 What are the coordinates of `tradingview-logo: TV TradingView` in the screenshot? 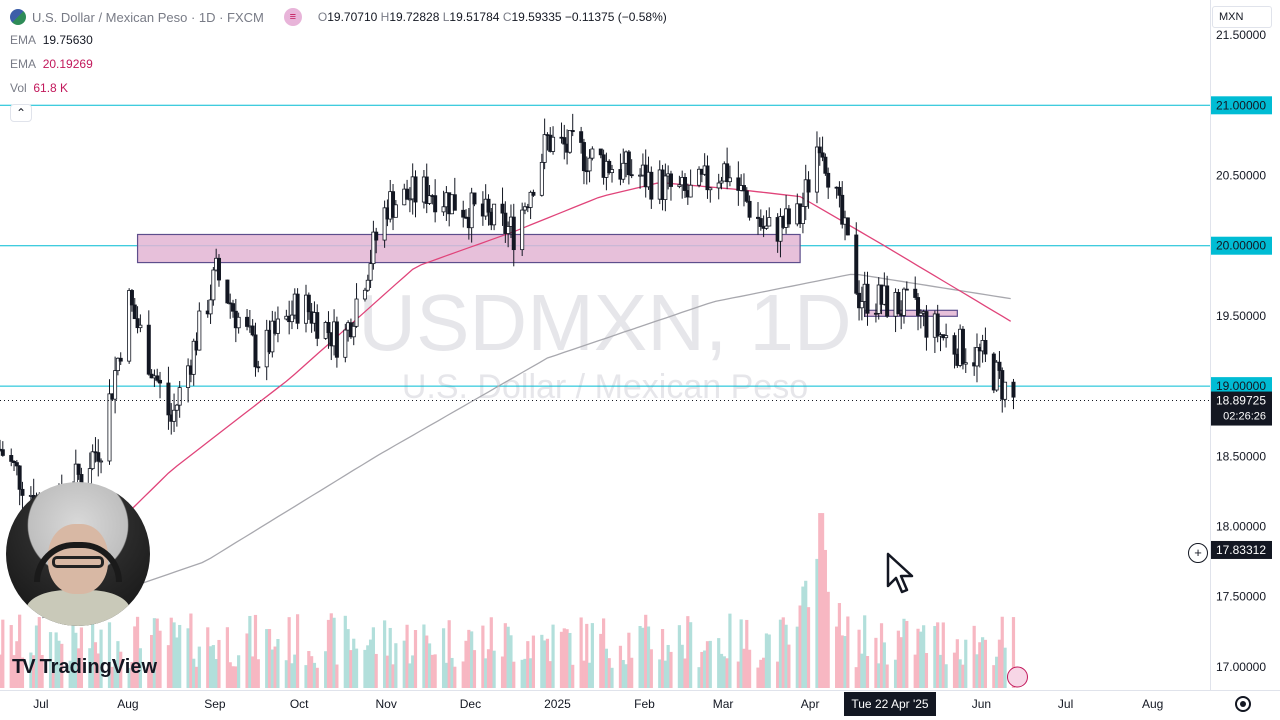 It's located at (84, 667).